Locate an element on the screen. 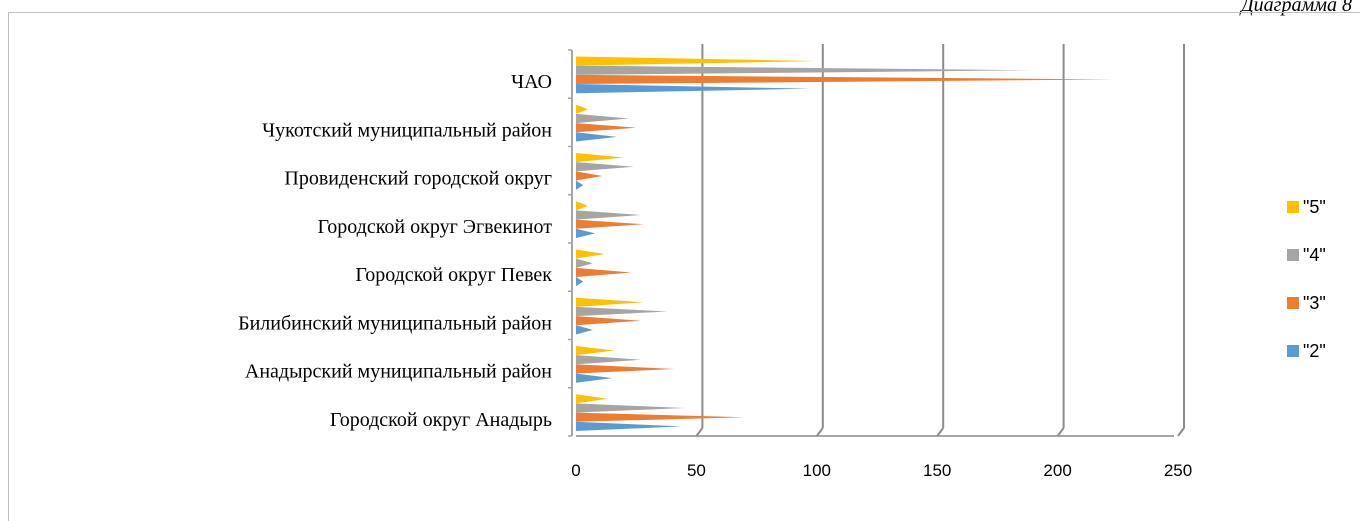  category-label: Билибинский муниципальный район is located at coordinates (395, 323).